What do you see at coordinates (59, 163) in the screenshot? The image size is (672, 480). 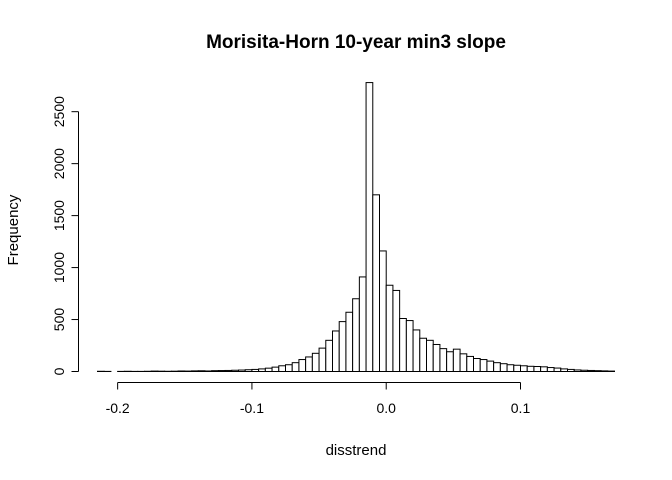 I see `y-tick-label: 2000` at bounding box center [59, 163].